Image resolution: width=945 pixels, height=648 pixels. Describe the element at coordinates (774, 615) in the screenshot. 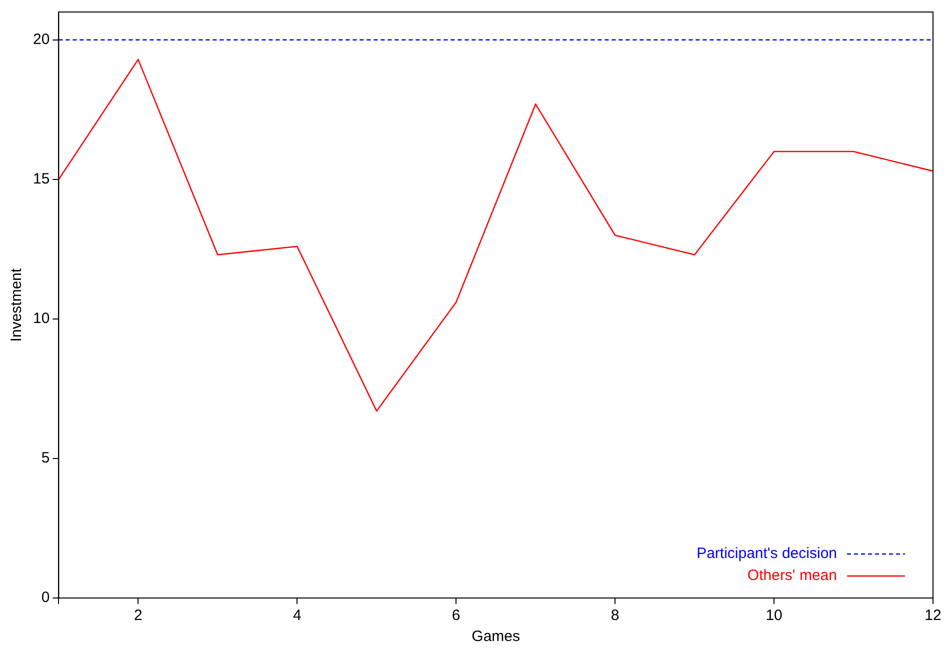

I see `x-tick-label: 10` at that location.